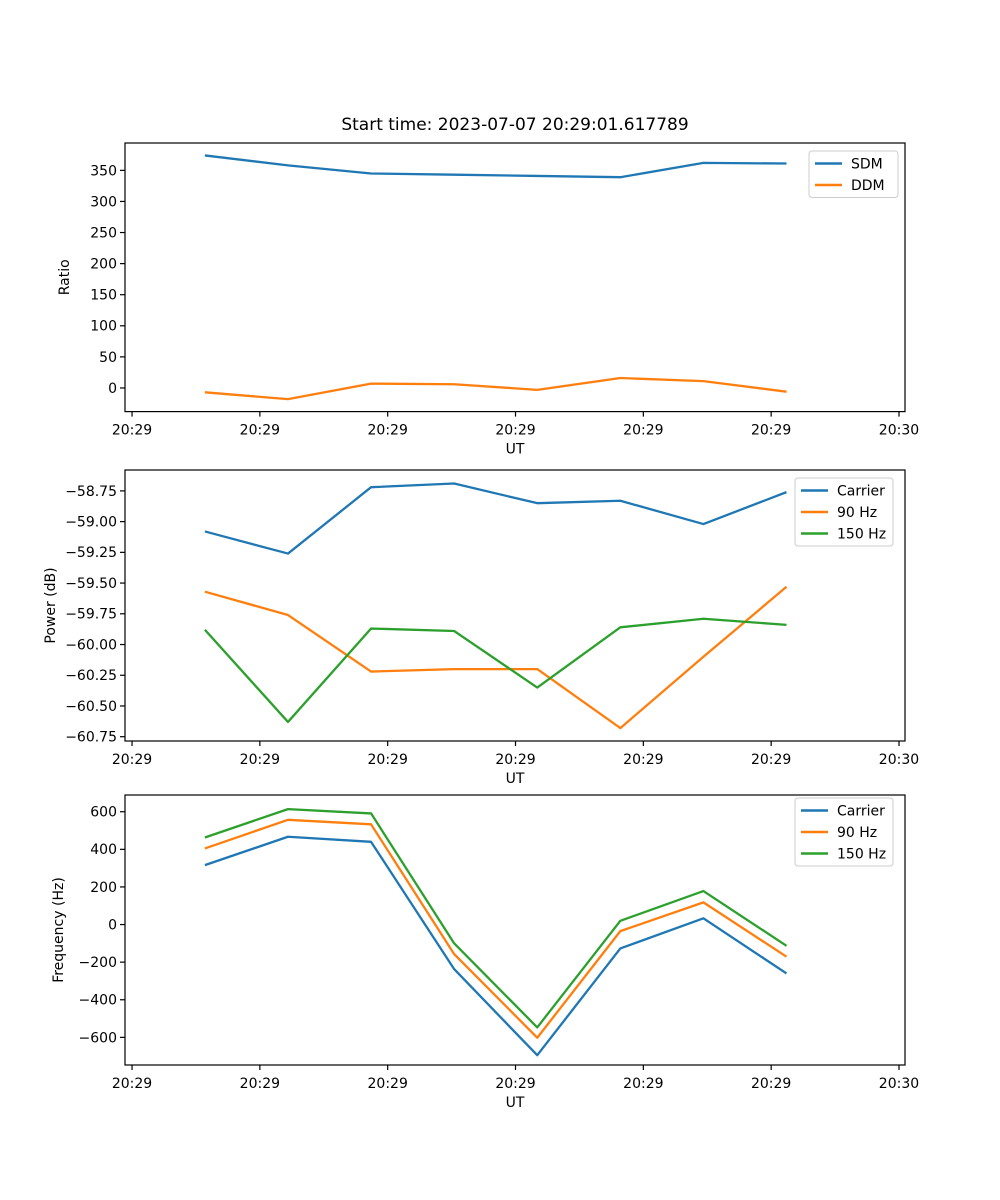  What do you see at coordinates (103, 296) in the screenshot?
I see `y-tick-label: 150` at bounding box center [103, 296].